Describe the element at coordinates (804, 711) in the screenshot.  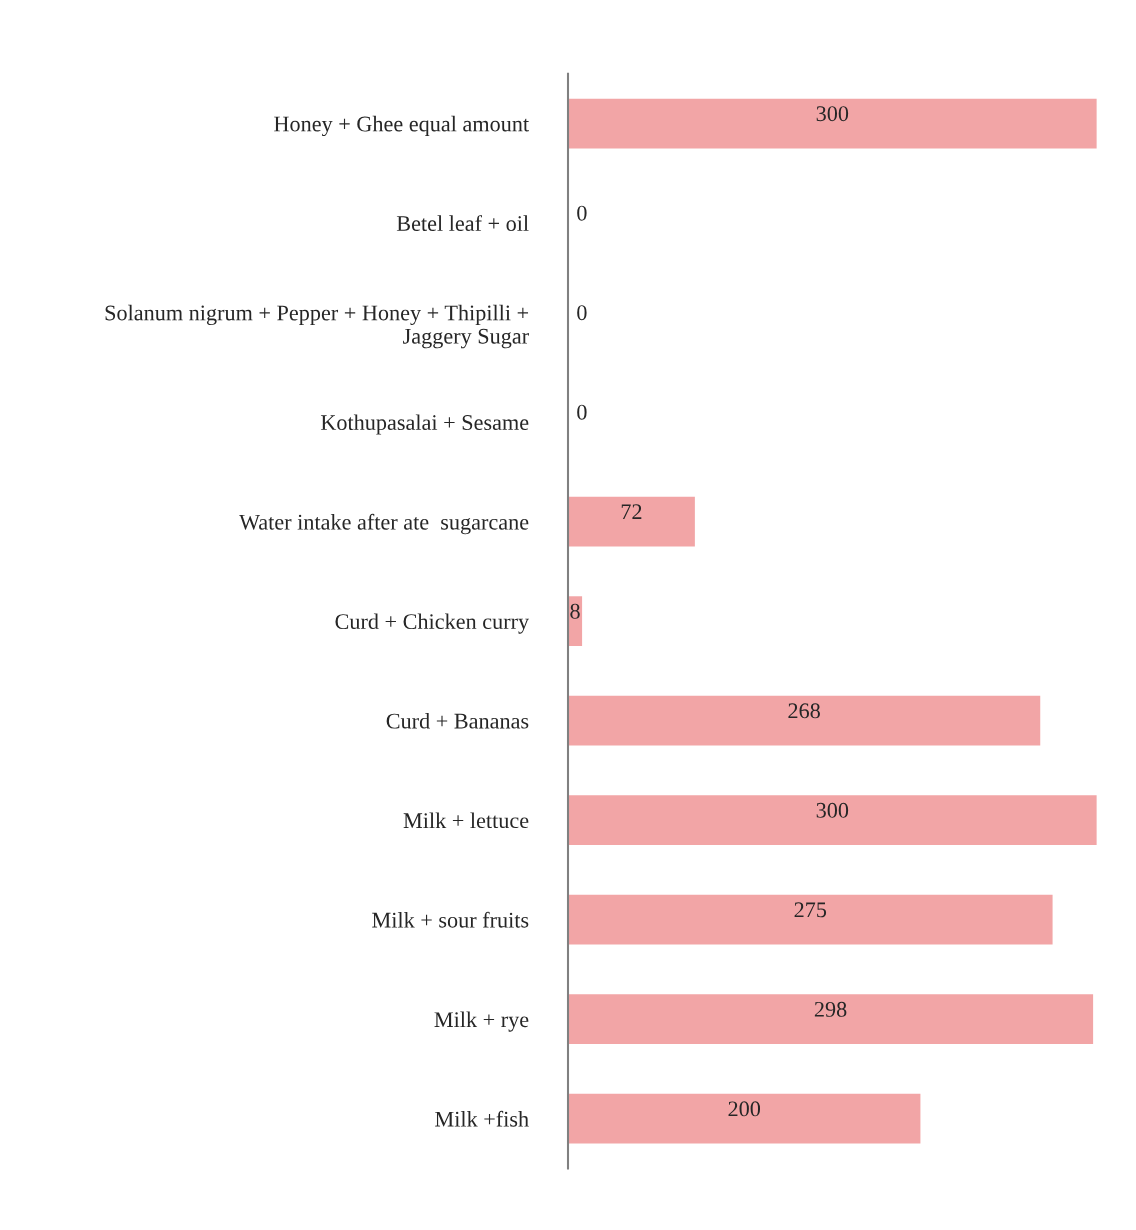
I see `data-label: 268` at that location.